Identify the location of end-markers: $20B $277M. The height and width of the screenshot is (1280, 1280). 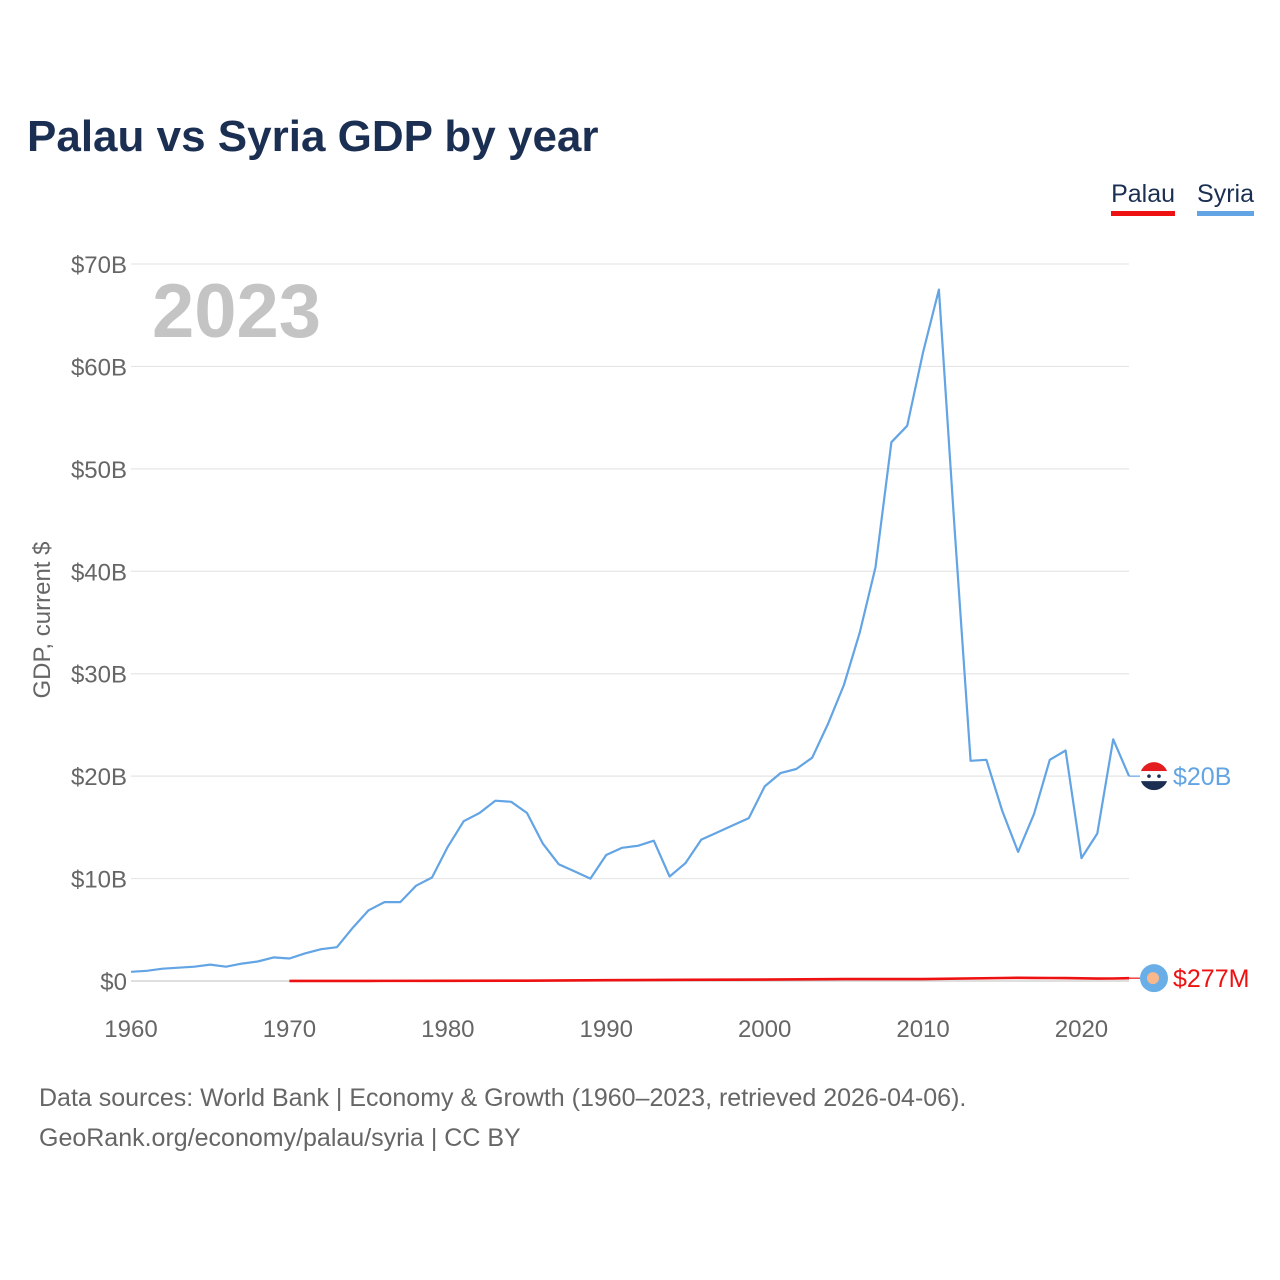
(1189, 877).